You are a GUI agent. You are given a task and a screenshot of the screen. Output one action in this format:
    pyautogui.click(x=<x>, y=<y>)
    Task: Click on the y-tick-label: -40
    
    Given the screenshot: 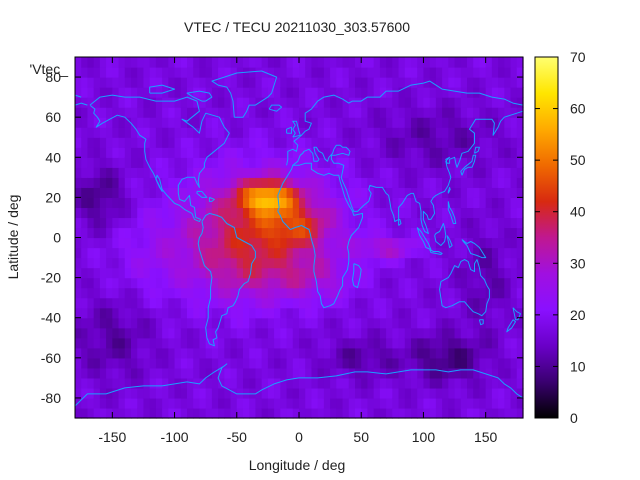 What is the action you would take?
    pyautogui.click(x=51, y=318)
    